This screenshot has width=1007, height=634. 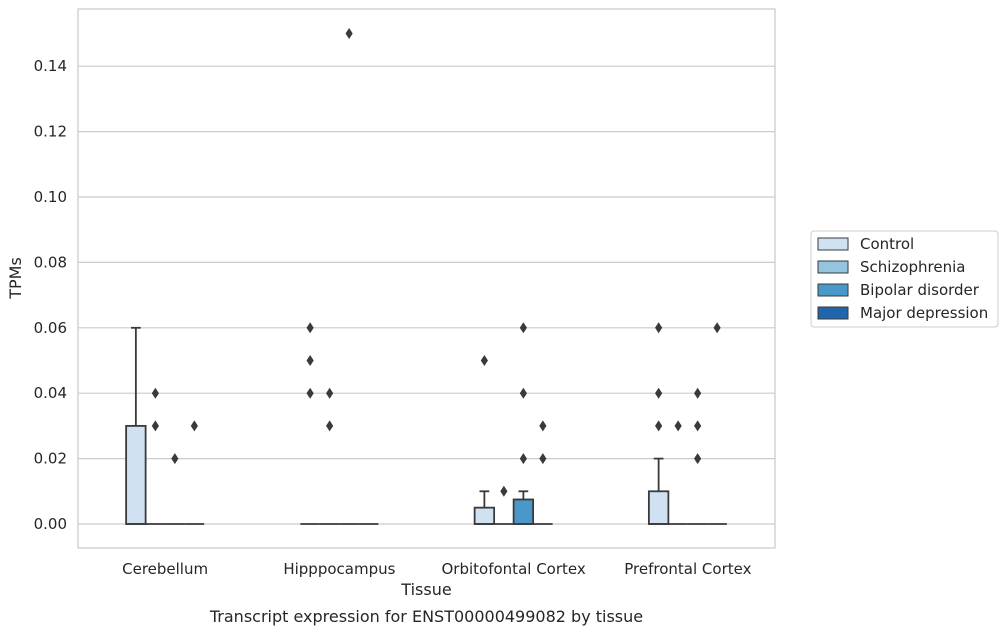 What do you see at coordinates (165, 569) in the screenshot?
I see `x-tick-label: Cerebellum` at bounding box center [165, 569].